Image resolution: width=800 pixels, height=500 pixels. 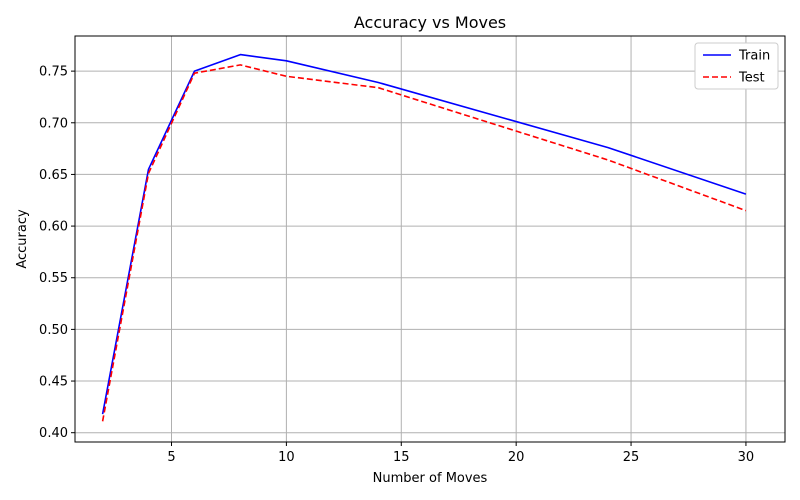 I want to click on x-tick-label: 15, so click(x=401, y=457).